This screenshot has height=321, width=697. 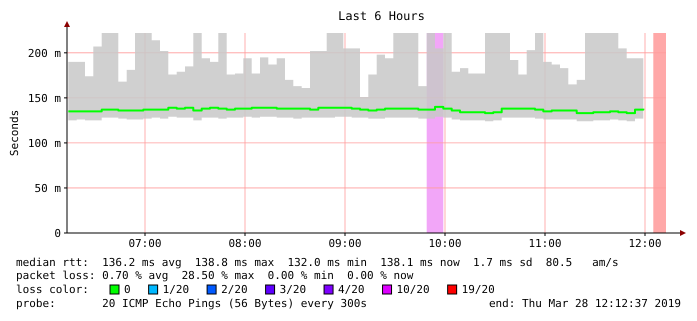 I want to click on legend-label: 0, so click(x=127, y=289).